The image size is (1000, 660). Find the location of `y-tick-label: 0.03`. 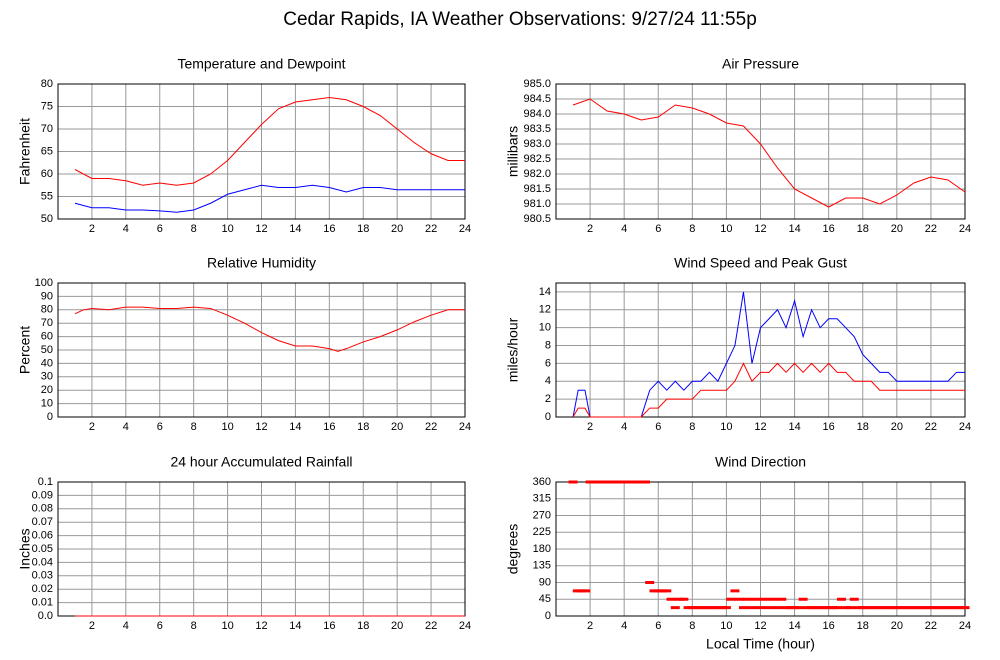

y-tick-label: 0.03 is located at coordinates (42, 576).